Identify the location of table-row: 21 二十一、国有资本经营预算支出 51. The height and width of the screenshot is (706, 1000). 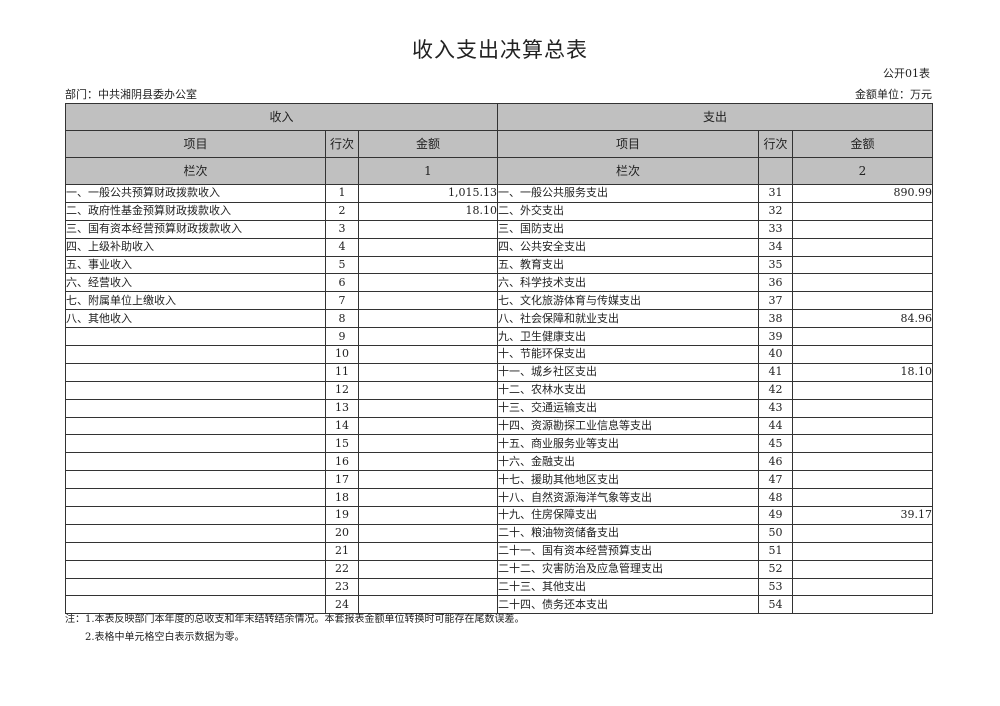
(499, 551).